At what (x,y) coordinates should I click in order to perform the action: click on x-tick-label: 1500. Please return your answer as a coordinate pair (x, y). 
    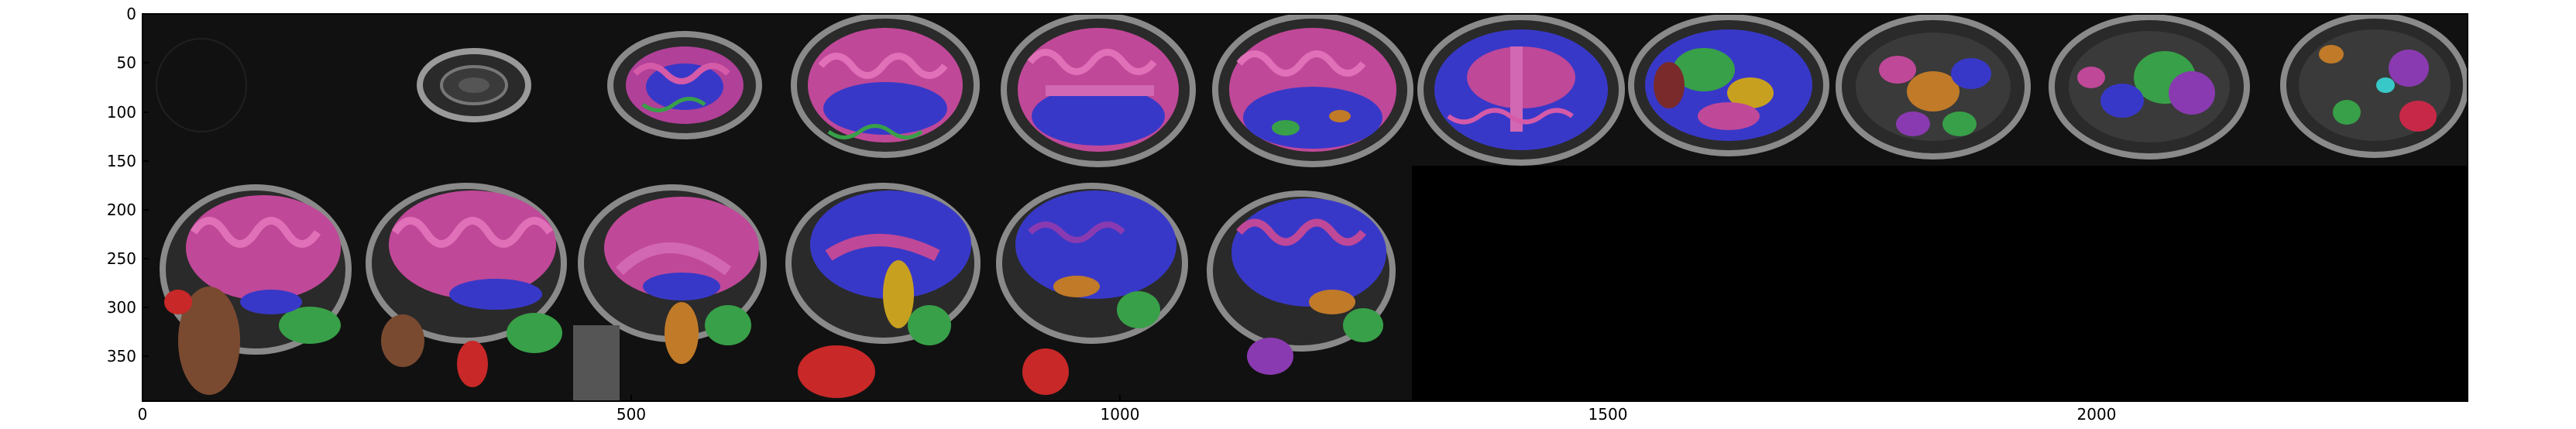
    Looking at the image, I should click on (1608, 415).